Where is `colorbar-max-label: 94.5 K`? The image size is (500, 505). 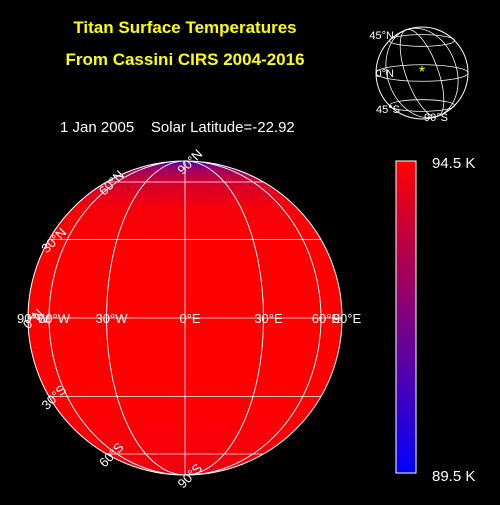
colorbar-max-label: 94.5 K is located at coordinates (454, 163).